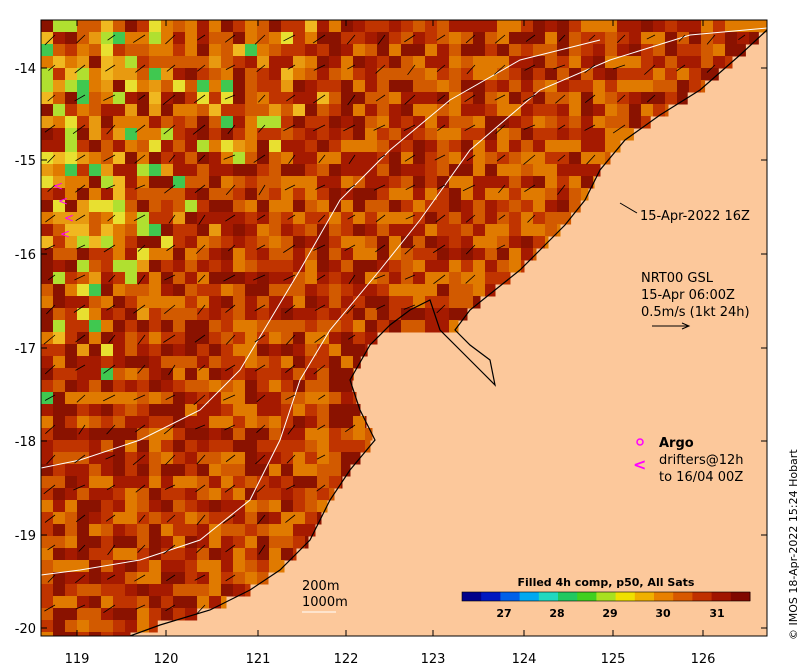  I want to click on y-tick-label: -19, so click(25, 536).